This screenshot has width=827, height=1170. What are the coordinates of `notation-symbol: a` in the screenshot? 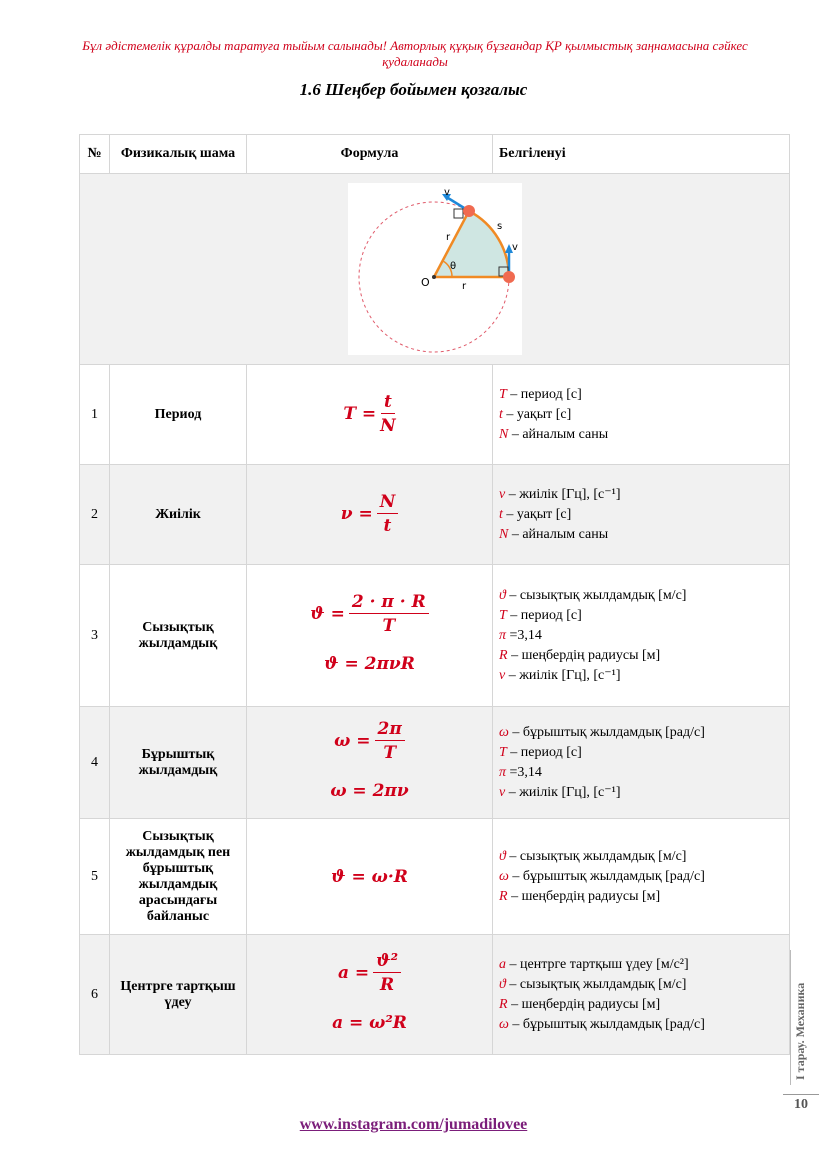 It's located at (502, 964).